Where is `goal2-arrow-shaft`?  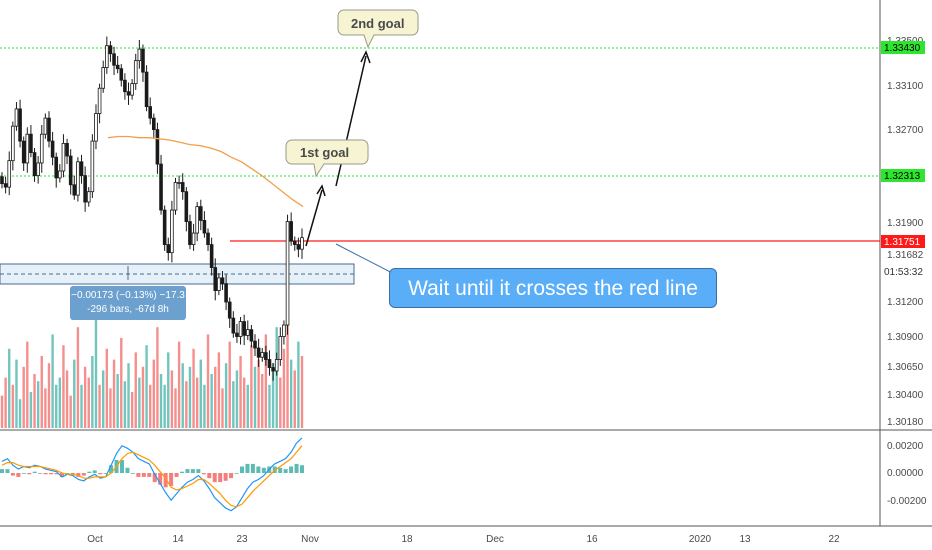
goal2-arrow-shaft is located at coordinates (351, 121).